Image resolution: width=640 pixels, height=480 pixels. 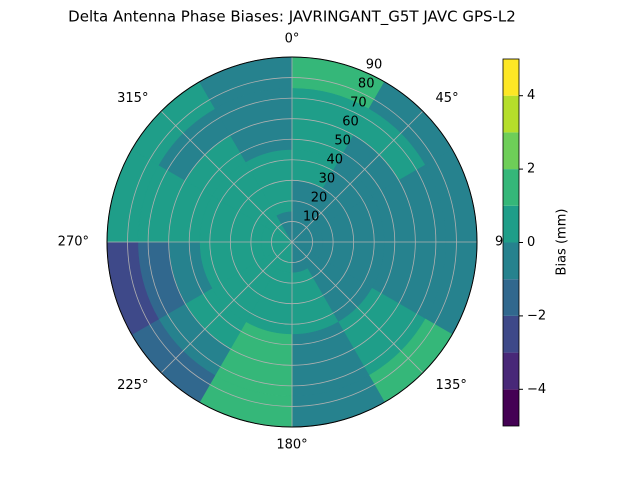 I want to click on theta-tick-label: 180°, so click(x=291, y=445).